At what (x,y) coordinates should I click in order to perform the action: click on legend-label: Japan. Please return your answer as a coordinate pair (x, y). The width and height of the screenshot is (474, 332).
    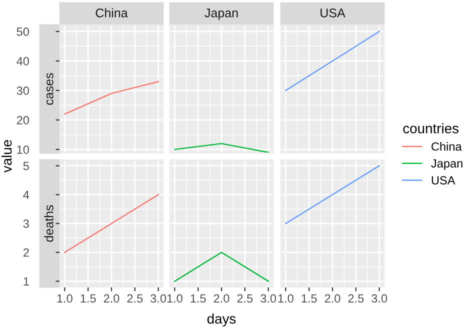
    Looking at the image, I should click on (446, 164).